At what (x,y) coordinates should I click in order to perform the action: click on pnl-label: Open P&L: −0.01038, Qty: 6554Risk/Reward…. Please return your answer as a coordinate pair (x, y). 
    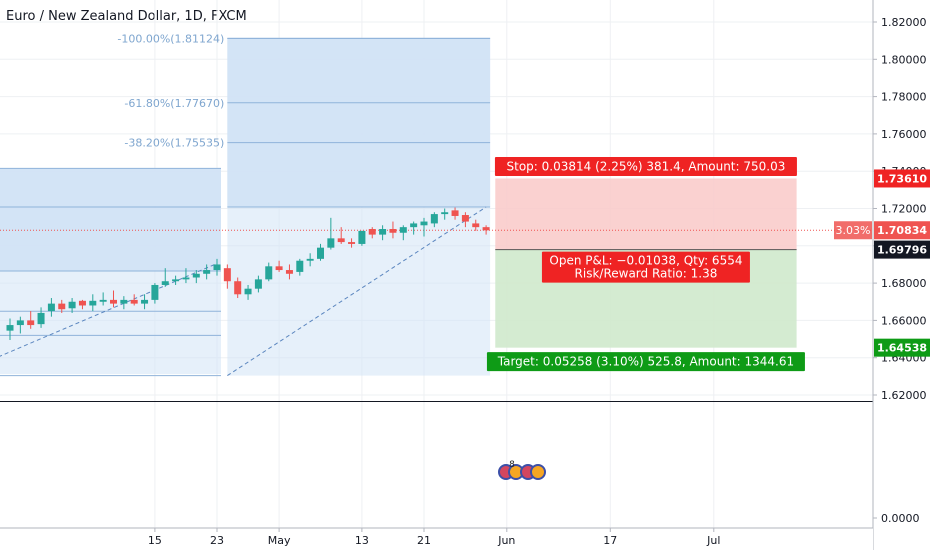
    Looking at the image, I should click on (645, 267).